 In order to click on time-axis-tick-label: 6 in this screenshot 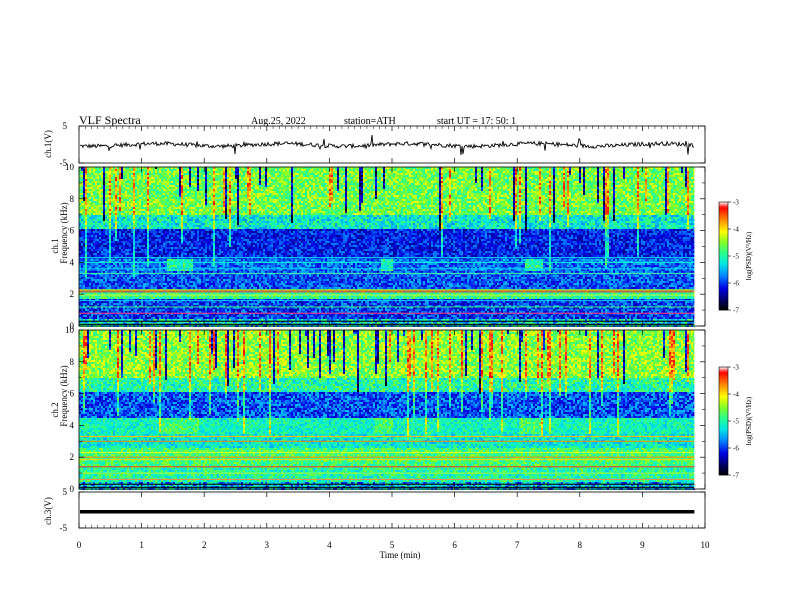, I will do `click(454, 545)`.